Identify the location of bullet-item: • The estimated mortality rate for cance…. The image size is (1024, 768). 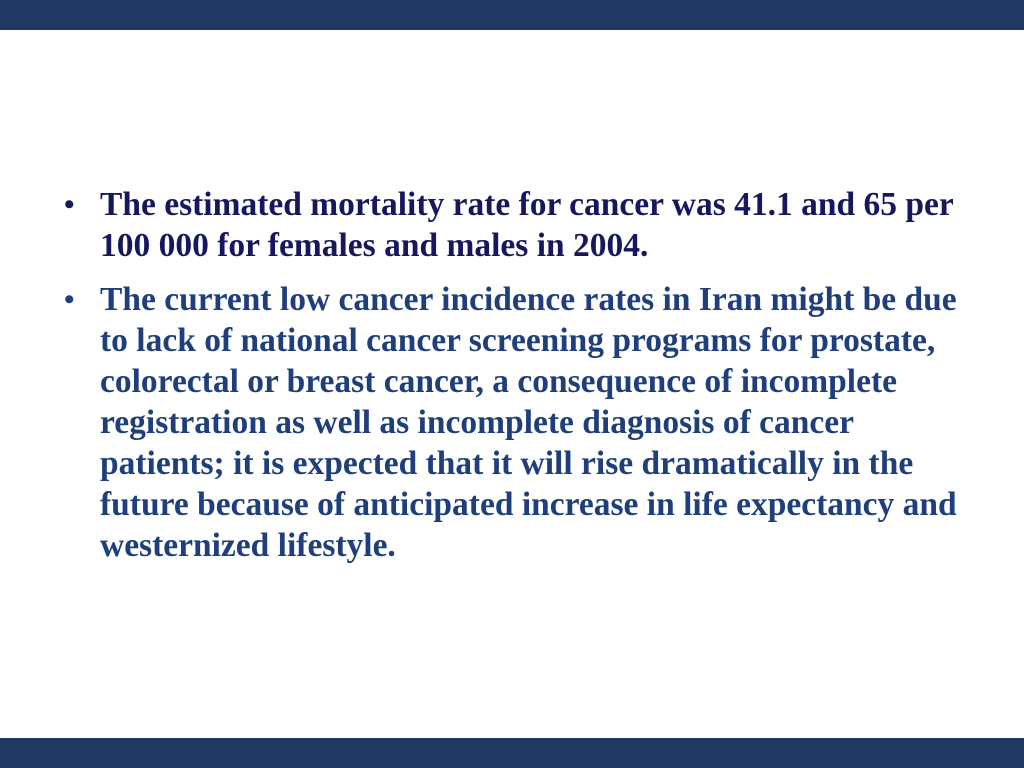
(514, 225).